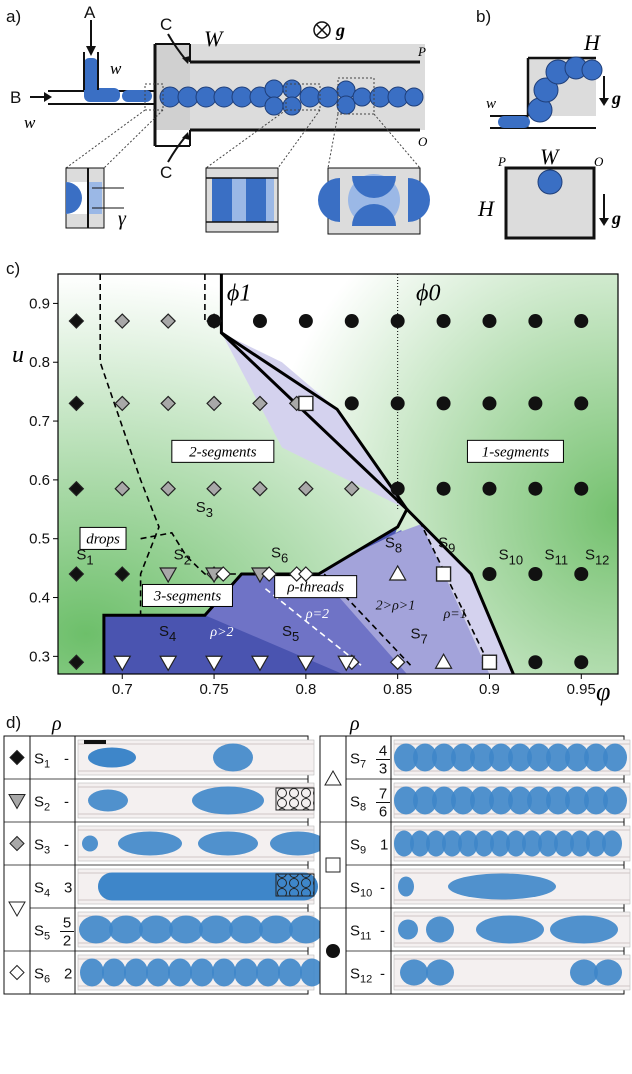 The image size is (632, 1074). What do you see at coordinates (39, 480) in the screenshot?
I see `y-tick-label: 0.6` at bounding box center [39, 480].